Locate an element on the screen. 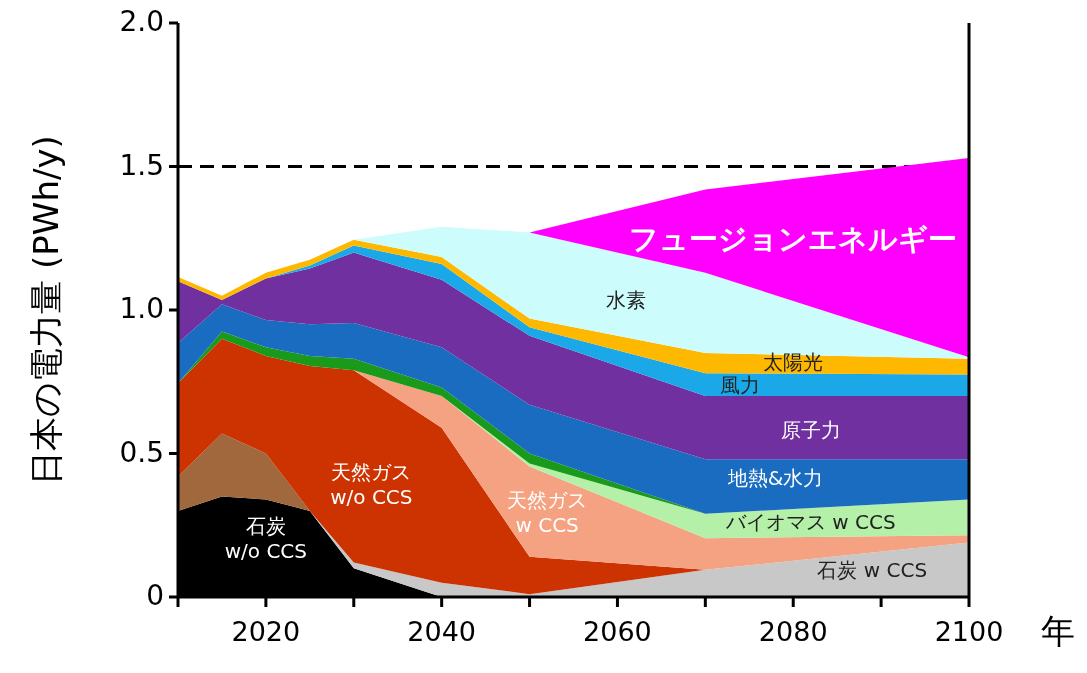  series-label: 地熱&水力 is located at coordinates (775, 477).